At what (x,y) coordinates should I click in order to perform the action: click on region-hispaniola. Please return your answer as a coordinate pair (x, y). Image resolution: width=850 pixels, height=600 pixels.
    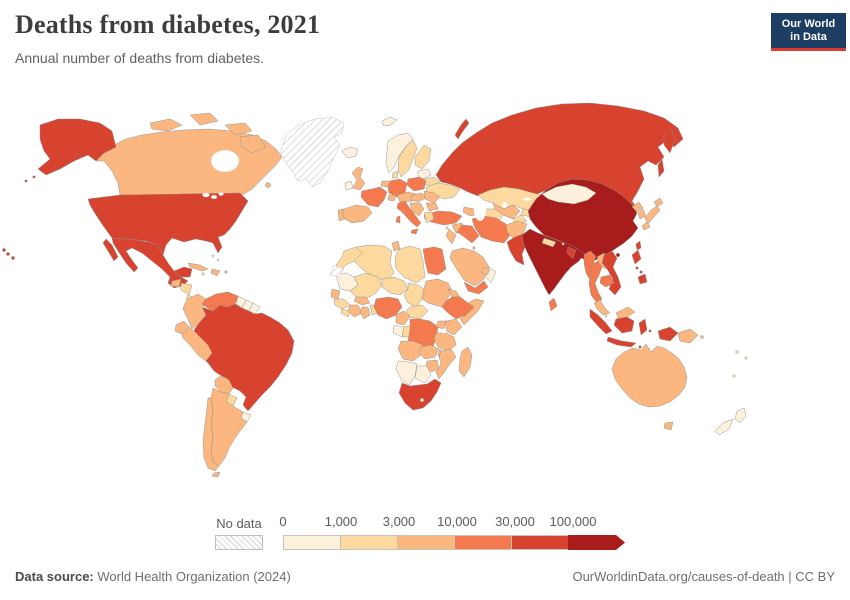
    Looking at the image, I should click on (215, 272).